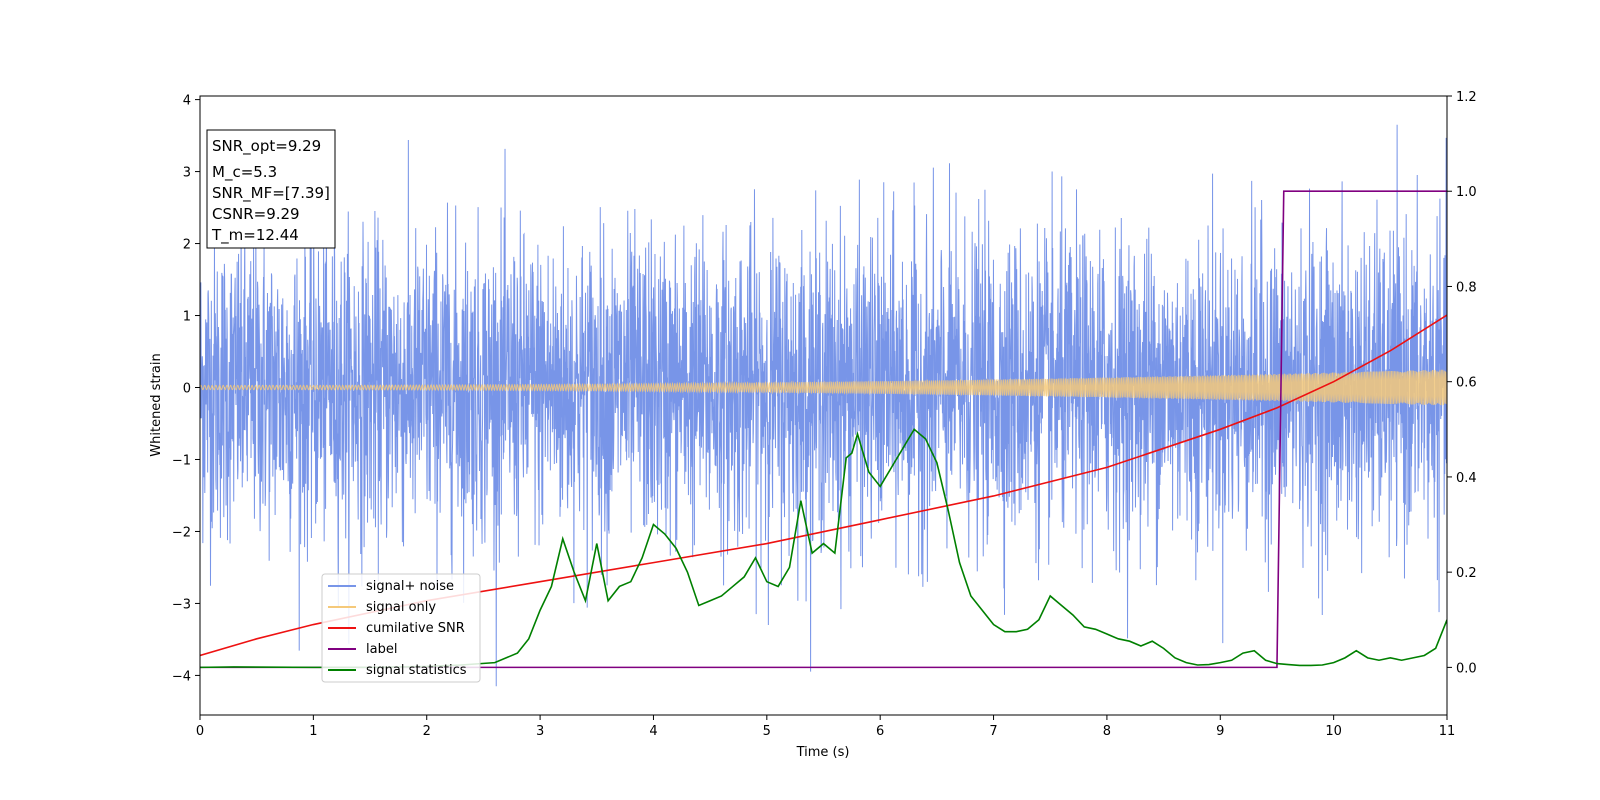  Describe the element at coordinates (767, 731) in the screenshot. I see `x-tick-label: 5` at that location.